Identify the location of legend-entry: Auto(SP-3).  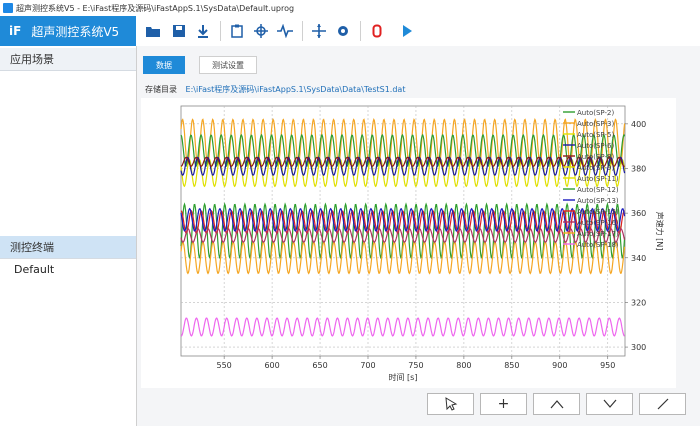
(595, 124).